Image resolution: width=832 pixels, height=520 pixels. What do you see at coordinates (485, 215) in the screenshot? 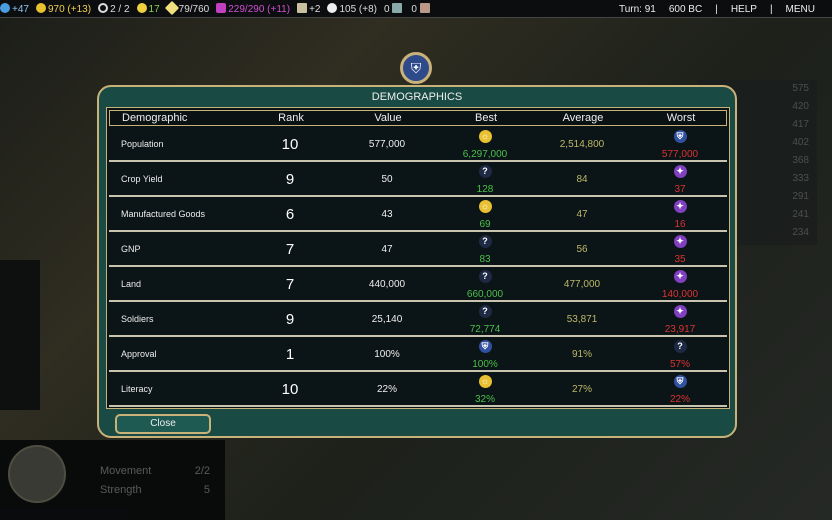
I see `best-cell: ☼ 69` at bounding box center [485, 215].